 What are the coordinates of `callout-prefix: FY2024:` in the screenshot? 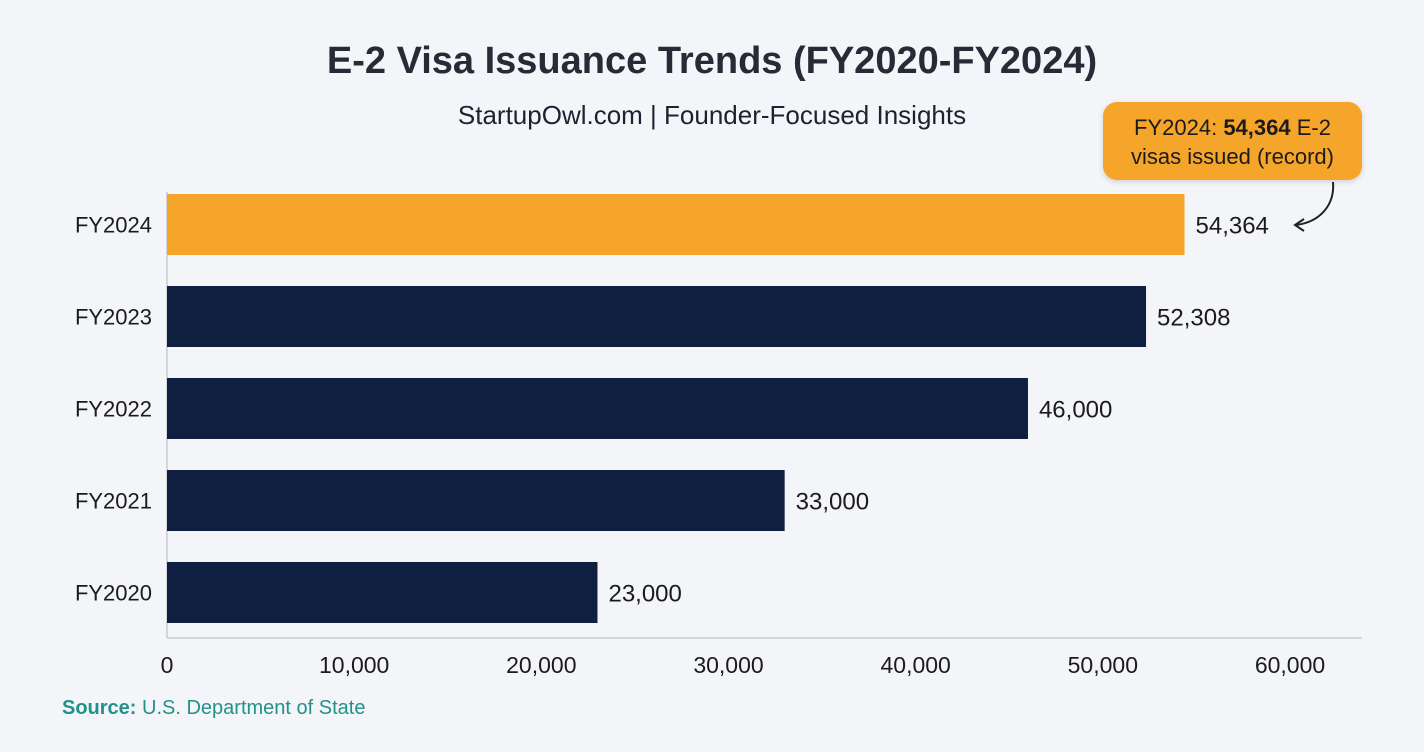 It's located at (1179, 127).